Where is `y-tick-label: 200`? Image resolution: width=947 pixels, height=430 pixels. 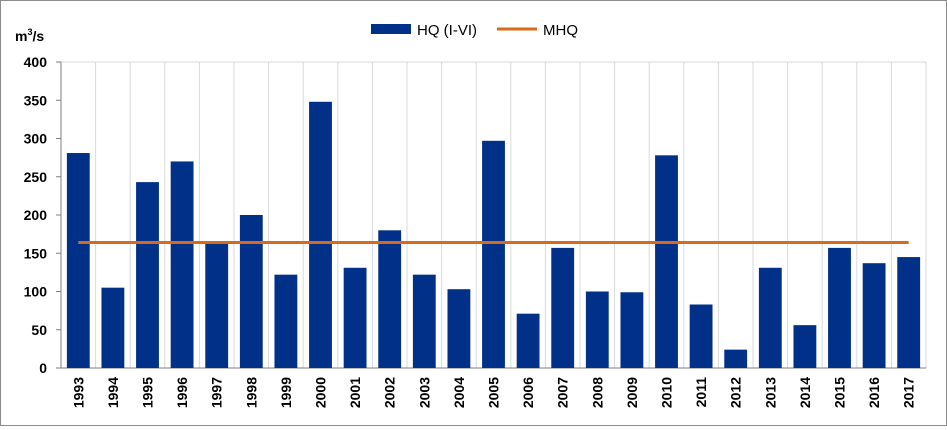
y-tick-label: 200 is located at coordinates (36, 215).